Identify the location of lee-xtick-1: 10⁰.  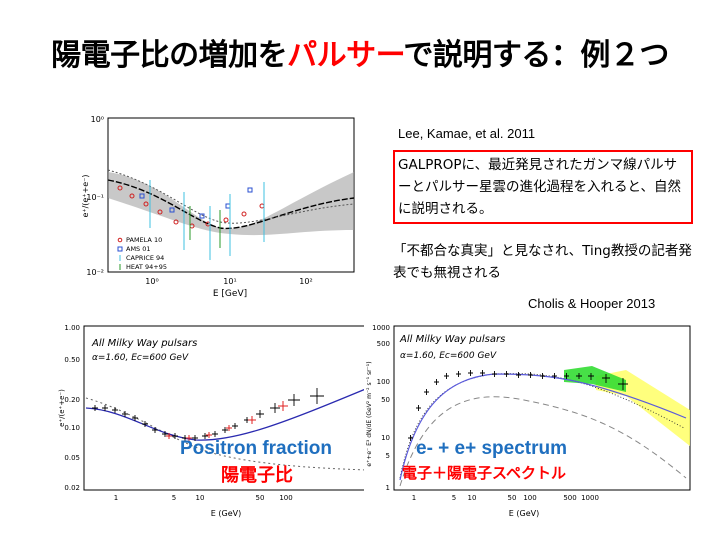
(151, 281).